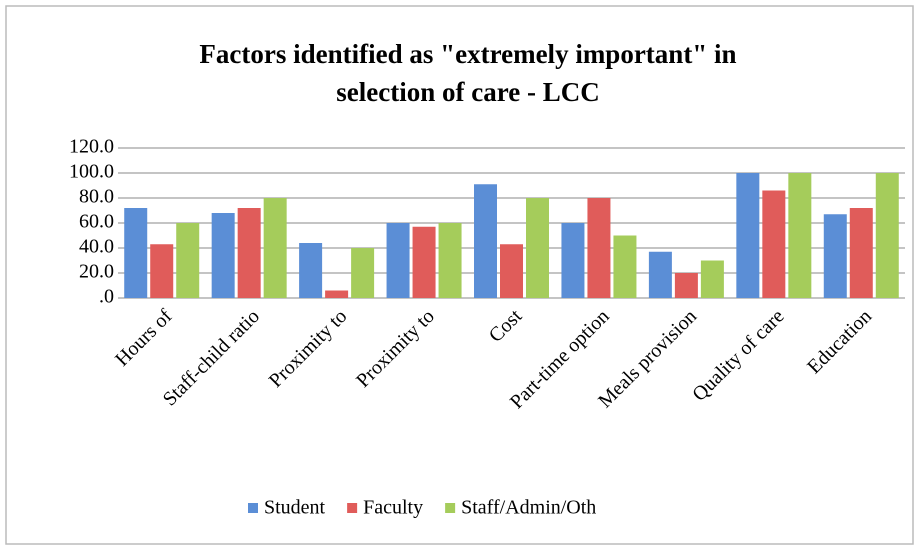 Image resolution: width=919 pixels, height=550 pixels. Describe the element at coordinates (91, 147) in the screenshot. I see `y-tick-label: 120.0` at that location.